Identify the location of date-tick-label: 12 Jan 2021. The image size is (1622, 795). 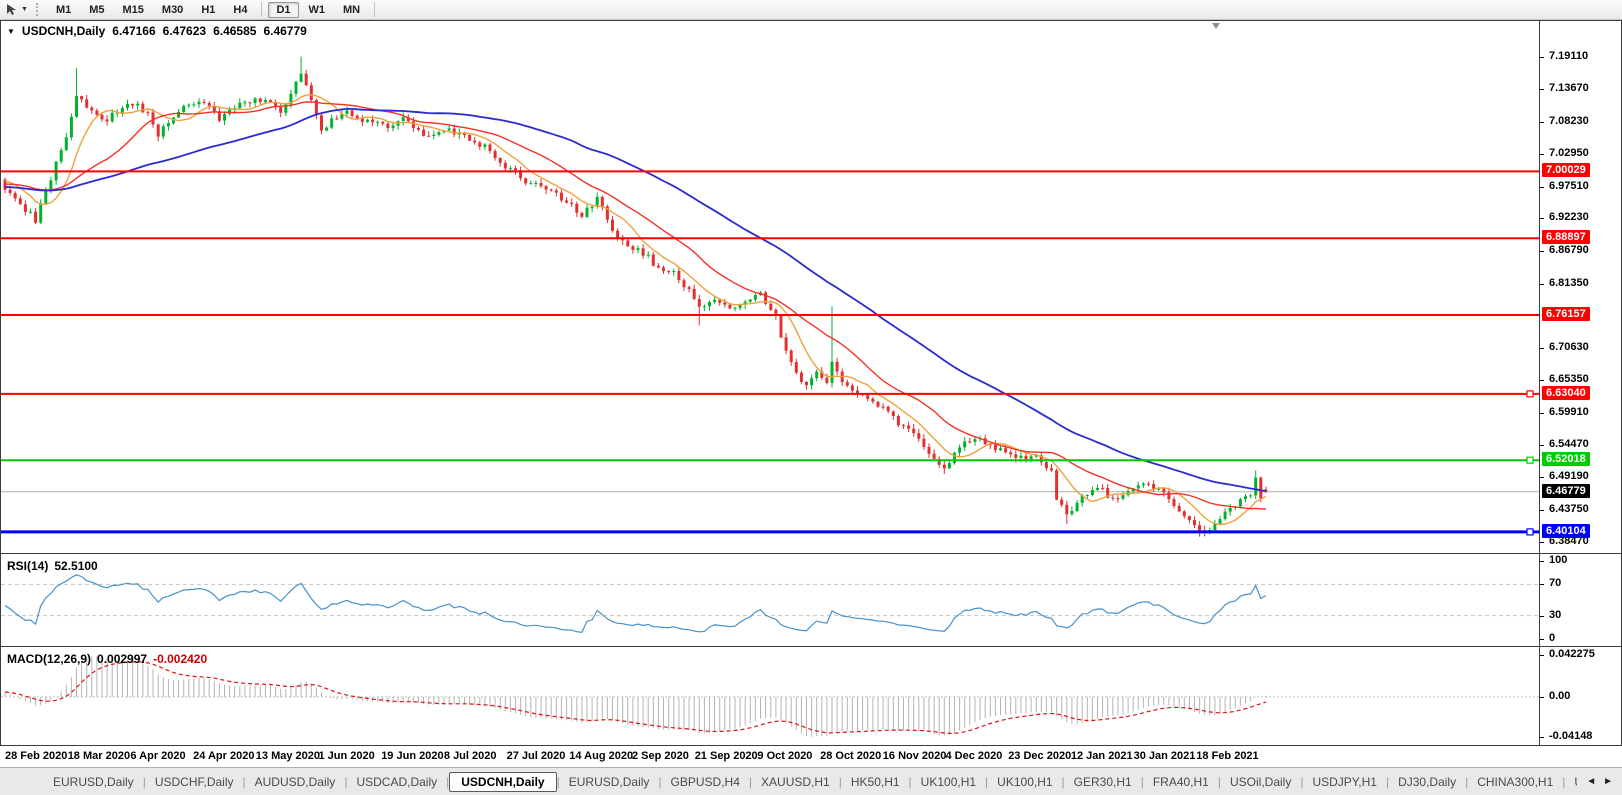
(1101, 756).